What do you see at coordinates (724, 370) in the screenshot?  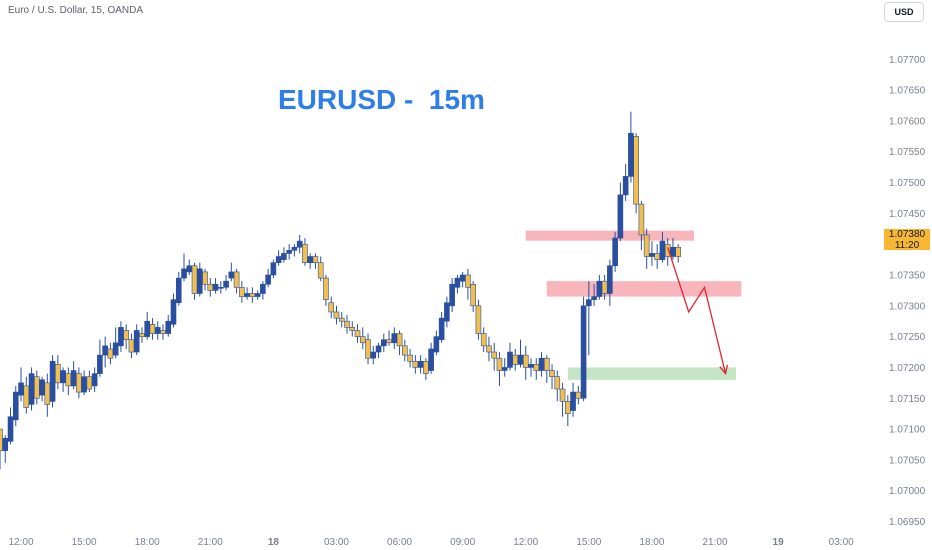 I see `projection-arrowhead` at bounding box center [724, 370].